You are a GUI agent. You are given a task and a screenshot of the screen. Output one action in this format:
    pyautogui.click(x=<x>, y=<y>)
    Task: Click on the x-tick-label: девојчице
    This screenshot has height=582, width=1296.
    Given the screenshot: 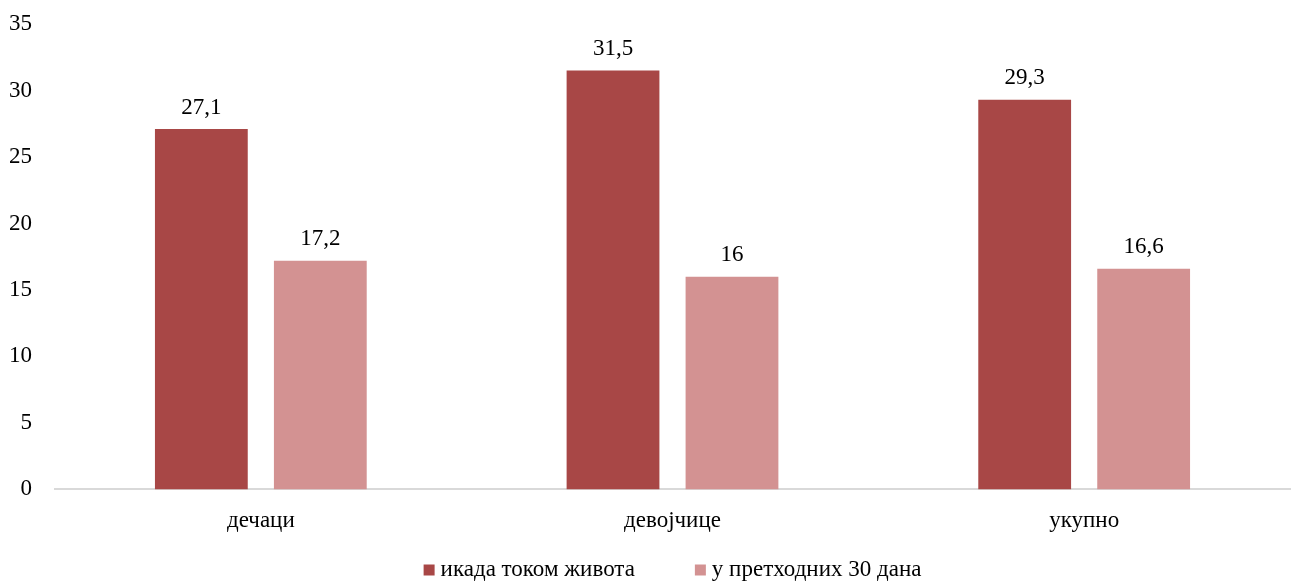 What is the action you would take?
    pyautogui.click(x=672, y=520)
    